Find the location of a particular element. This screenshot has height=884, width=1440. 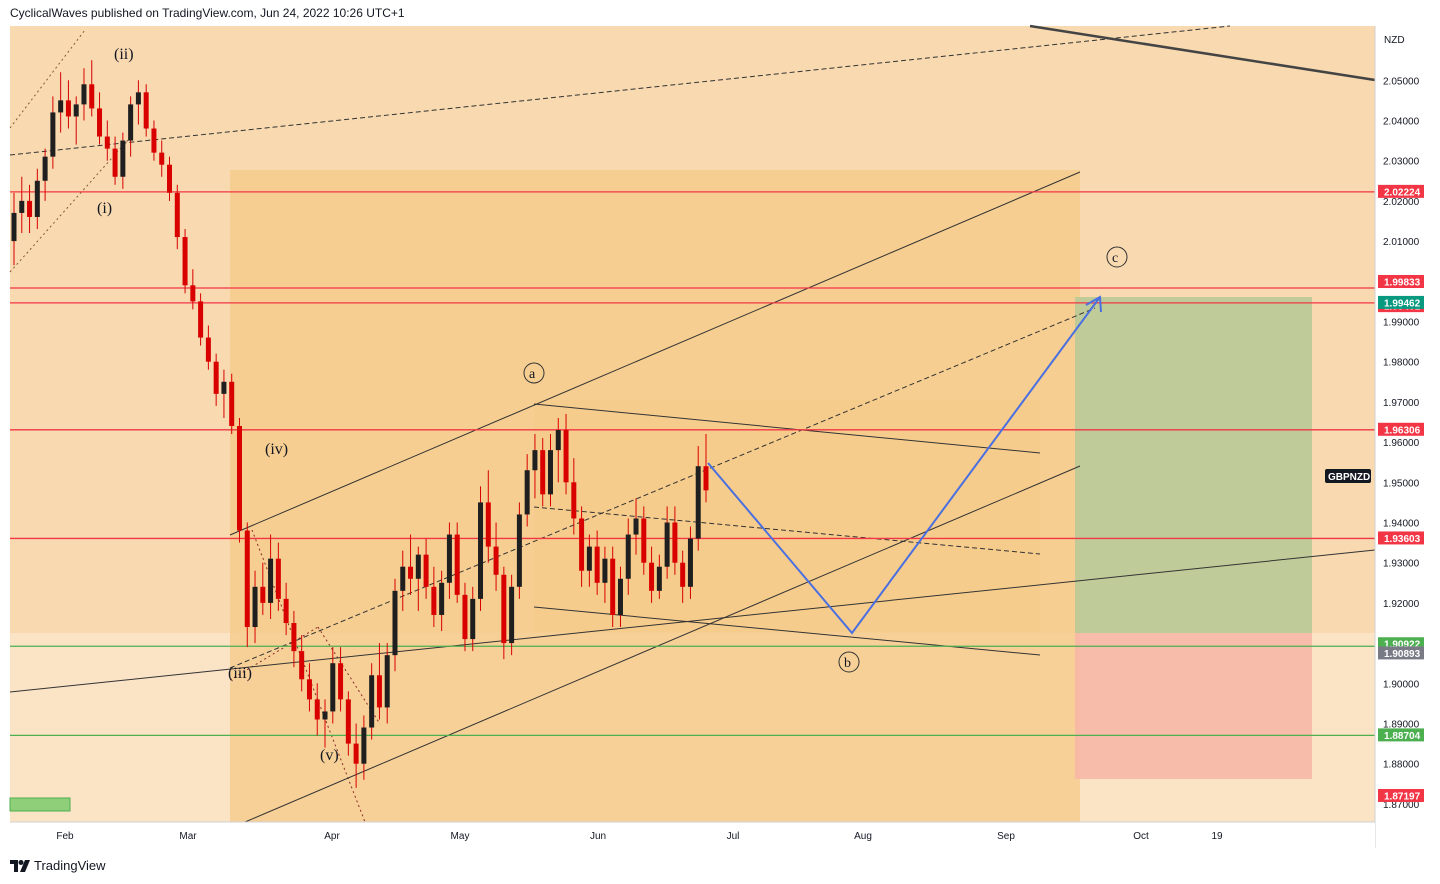

footer-brand: TradingView is located at coordinates (58, 865).